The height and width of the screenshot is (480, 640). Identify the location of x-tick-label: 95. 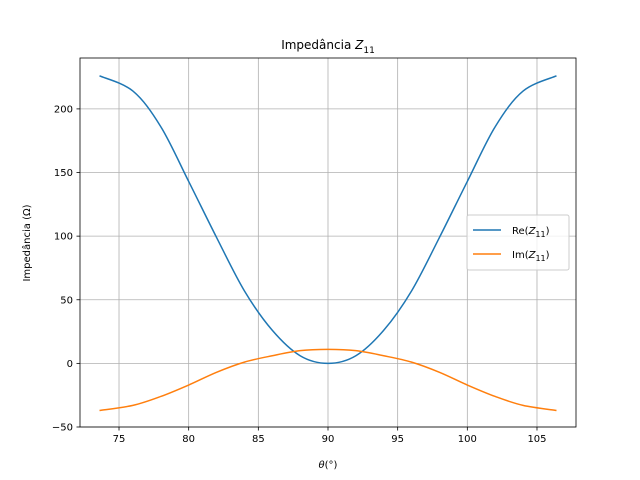
(397, 439).